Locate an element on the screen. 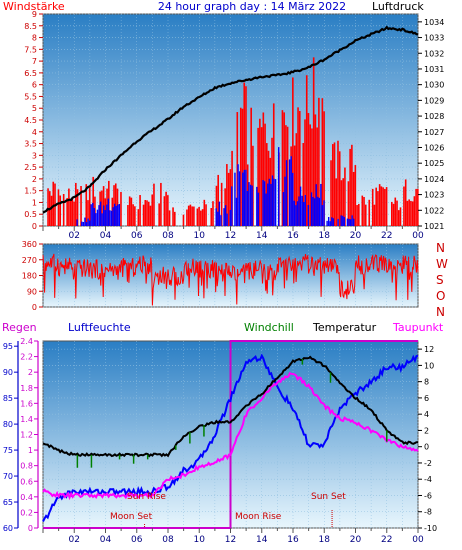 This screenshot has height=550, width=462. x-tick-label-3: 00 is located at coordinates (418, 540).